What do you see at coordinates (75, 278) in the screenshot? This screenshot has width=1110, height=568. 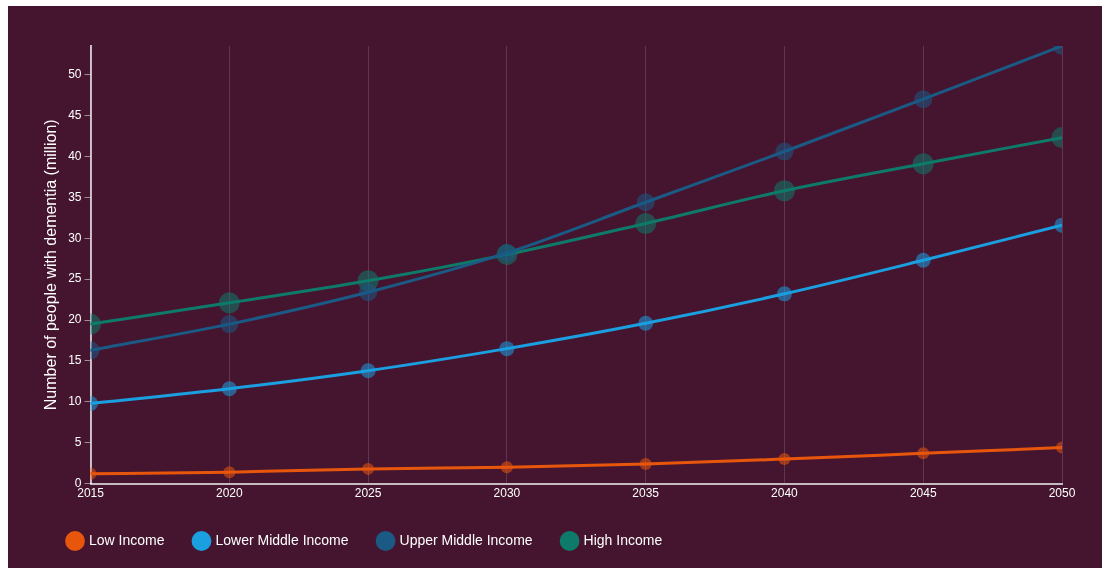 I see `y-tick-label: 25` at bounding box center [75, 278].